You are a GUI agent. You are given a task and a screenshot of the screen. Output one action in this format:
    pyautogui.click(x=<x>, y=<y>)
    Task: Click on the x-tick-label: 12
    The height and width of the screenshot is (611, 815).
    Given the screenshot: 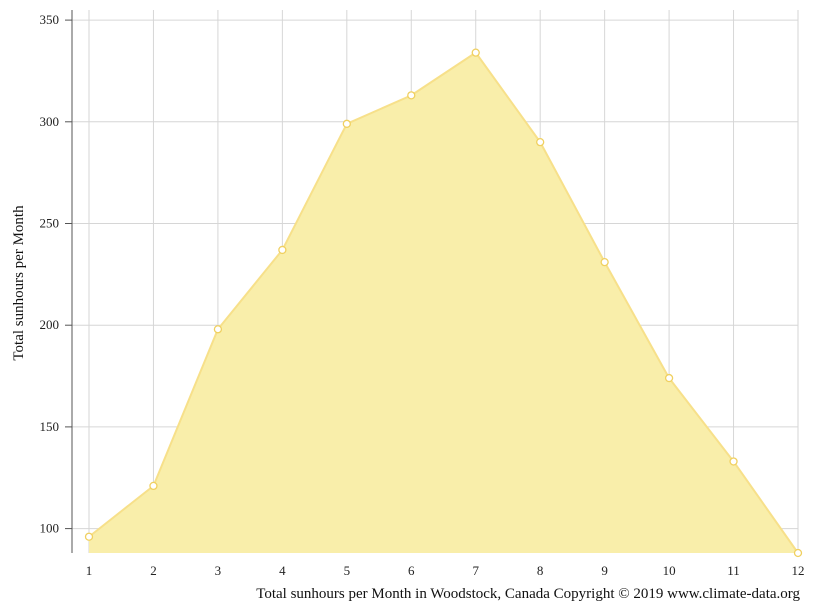 What is the action you would take?
    pyautogui.click(x=798, y=570)
    